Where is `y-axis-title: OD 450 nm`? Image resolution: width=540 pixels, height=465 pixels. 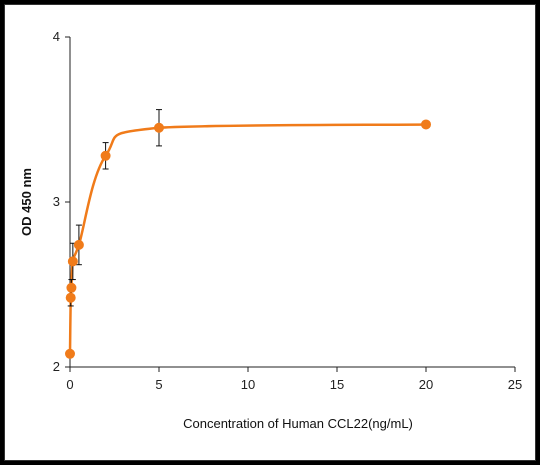 y-axis-title: OD 450 nm is located at coordinates (26, 202).